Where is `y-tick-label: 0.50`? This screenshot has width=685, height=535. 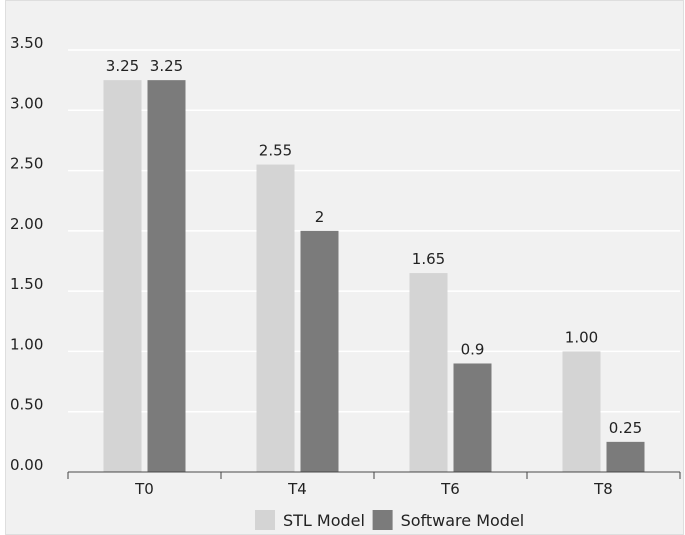
y-tick-label: 0.50 is located at coordinates (26, 405).